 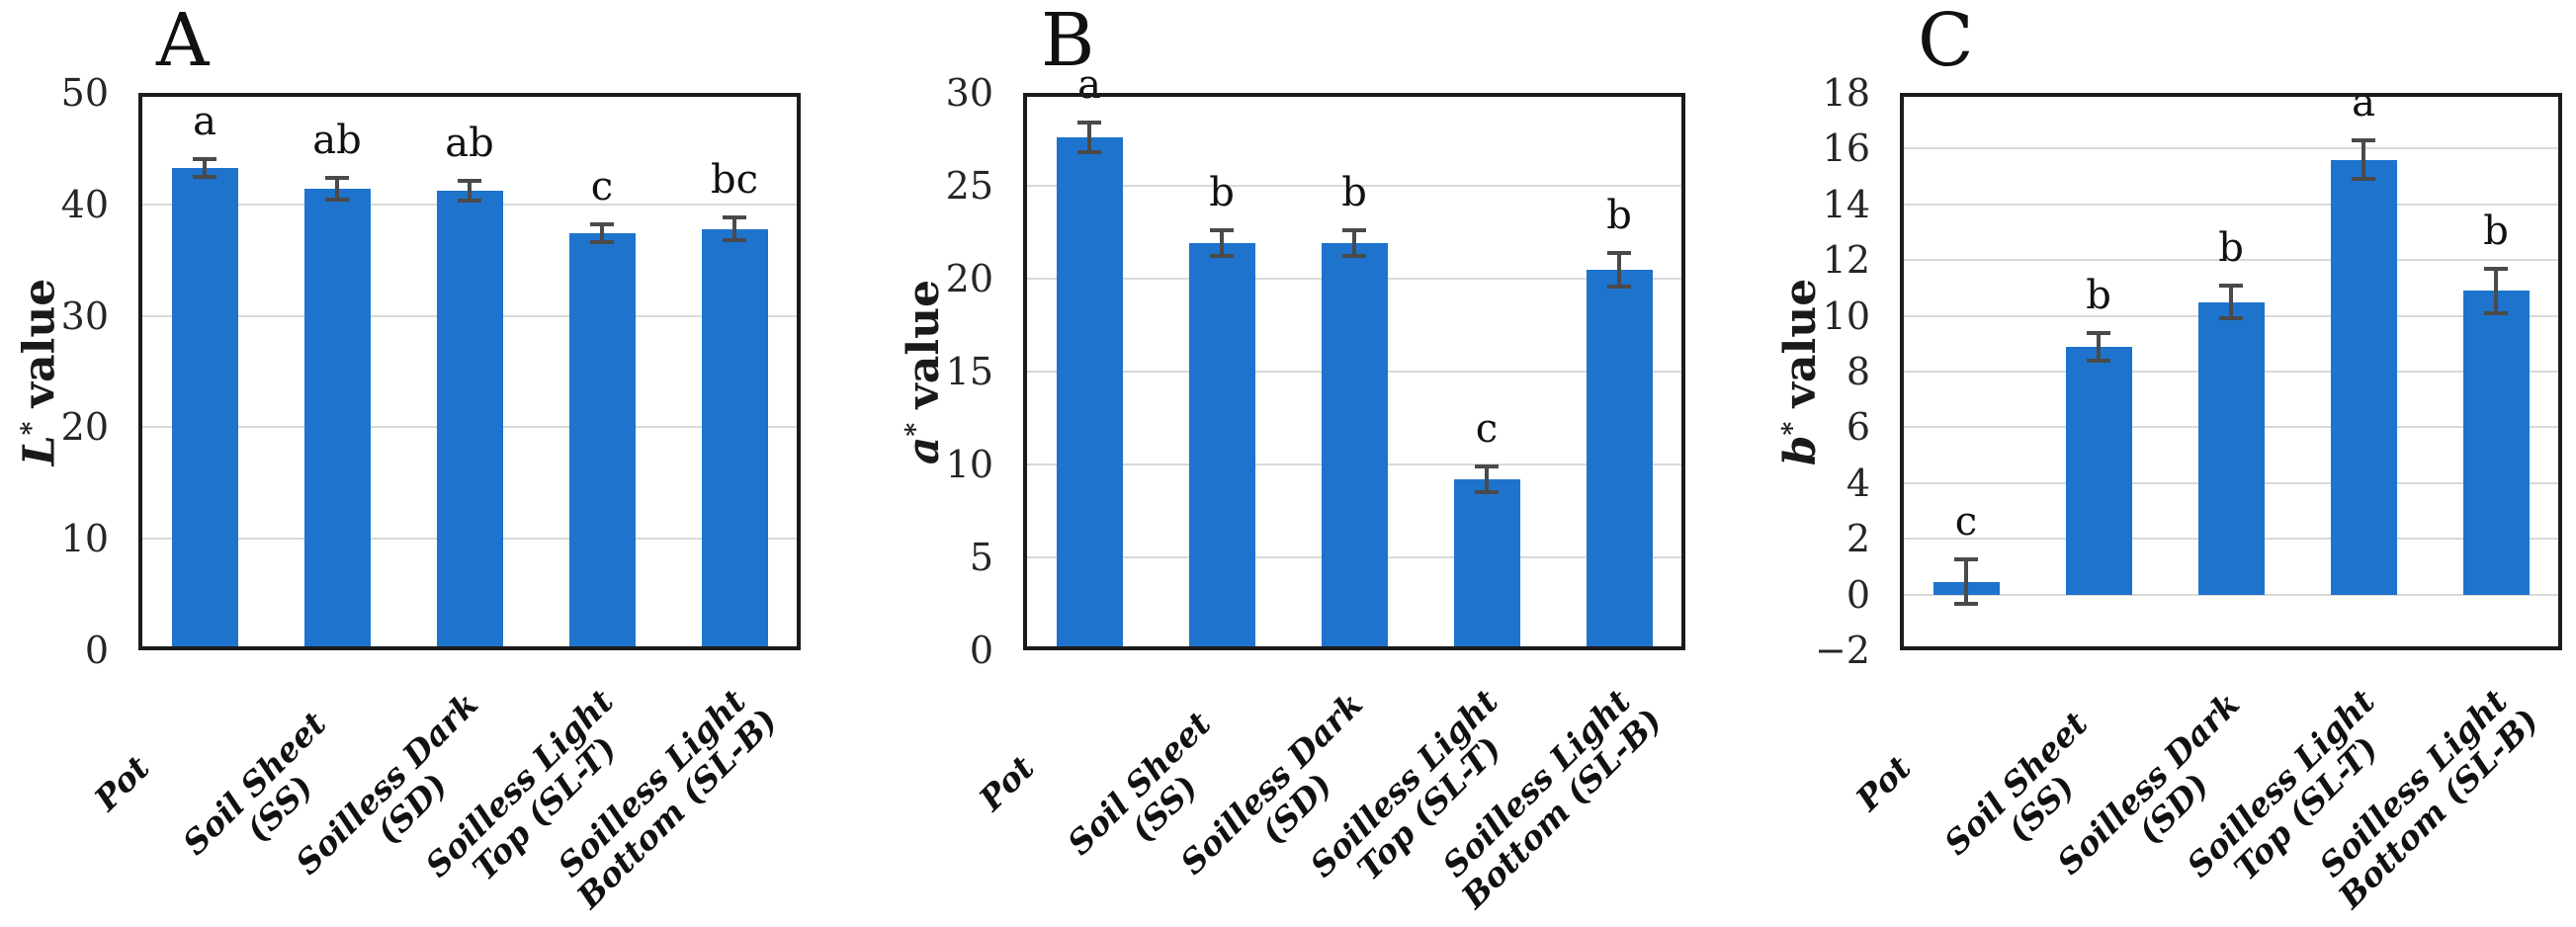 What do you see at coordinates (1858, 483) in the screenshot?
I see `y-tick-label: 4` at bounding box center [1858, 483].